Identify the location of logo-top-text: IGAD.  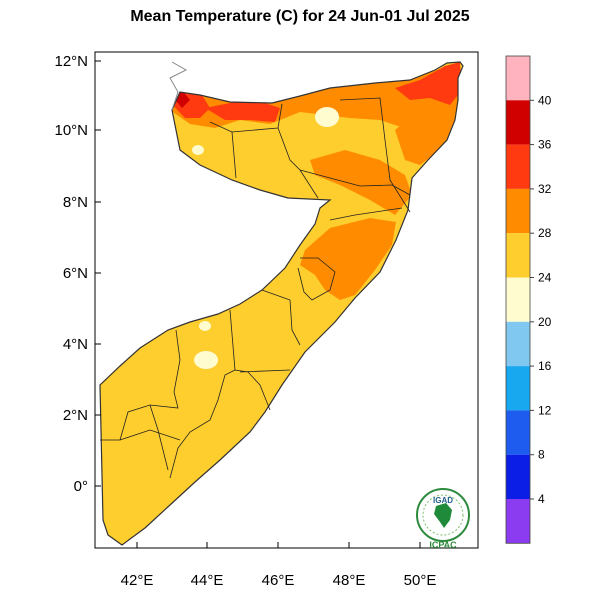
(443, 500).